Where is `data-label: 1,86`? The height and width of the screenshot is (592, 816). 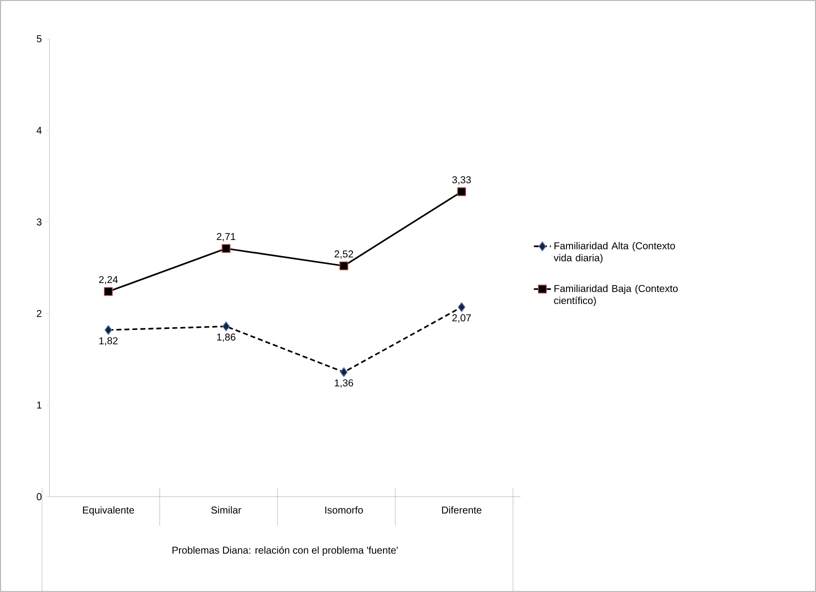
data-label: 1,86 is located at coordinates (226, 338).